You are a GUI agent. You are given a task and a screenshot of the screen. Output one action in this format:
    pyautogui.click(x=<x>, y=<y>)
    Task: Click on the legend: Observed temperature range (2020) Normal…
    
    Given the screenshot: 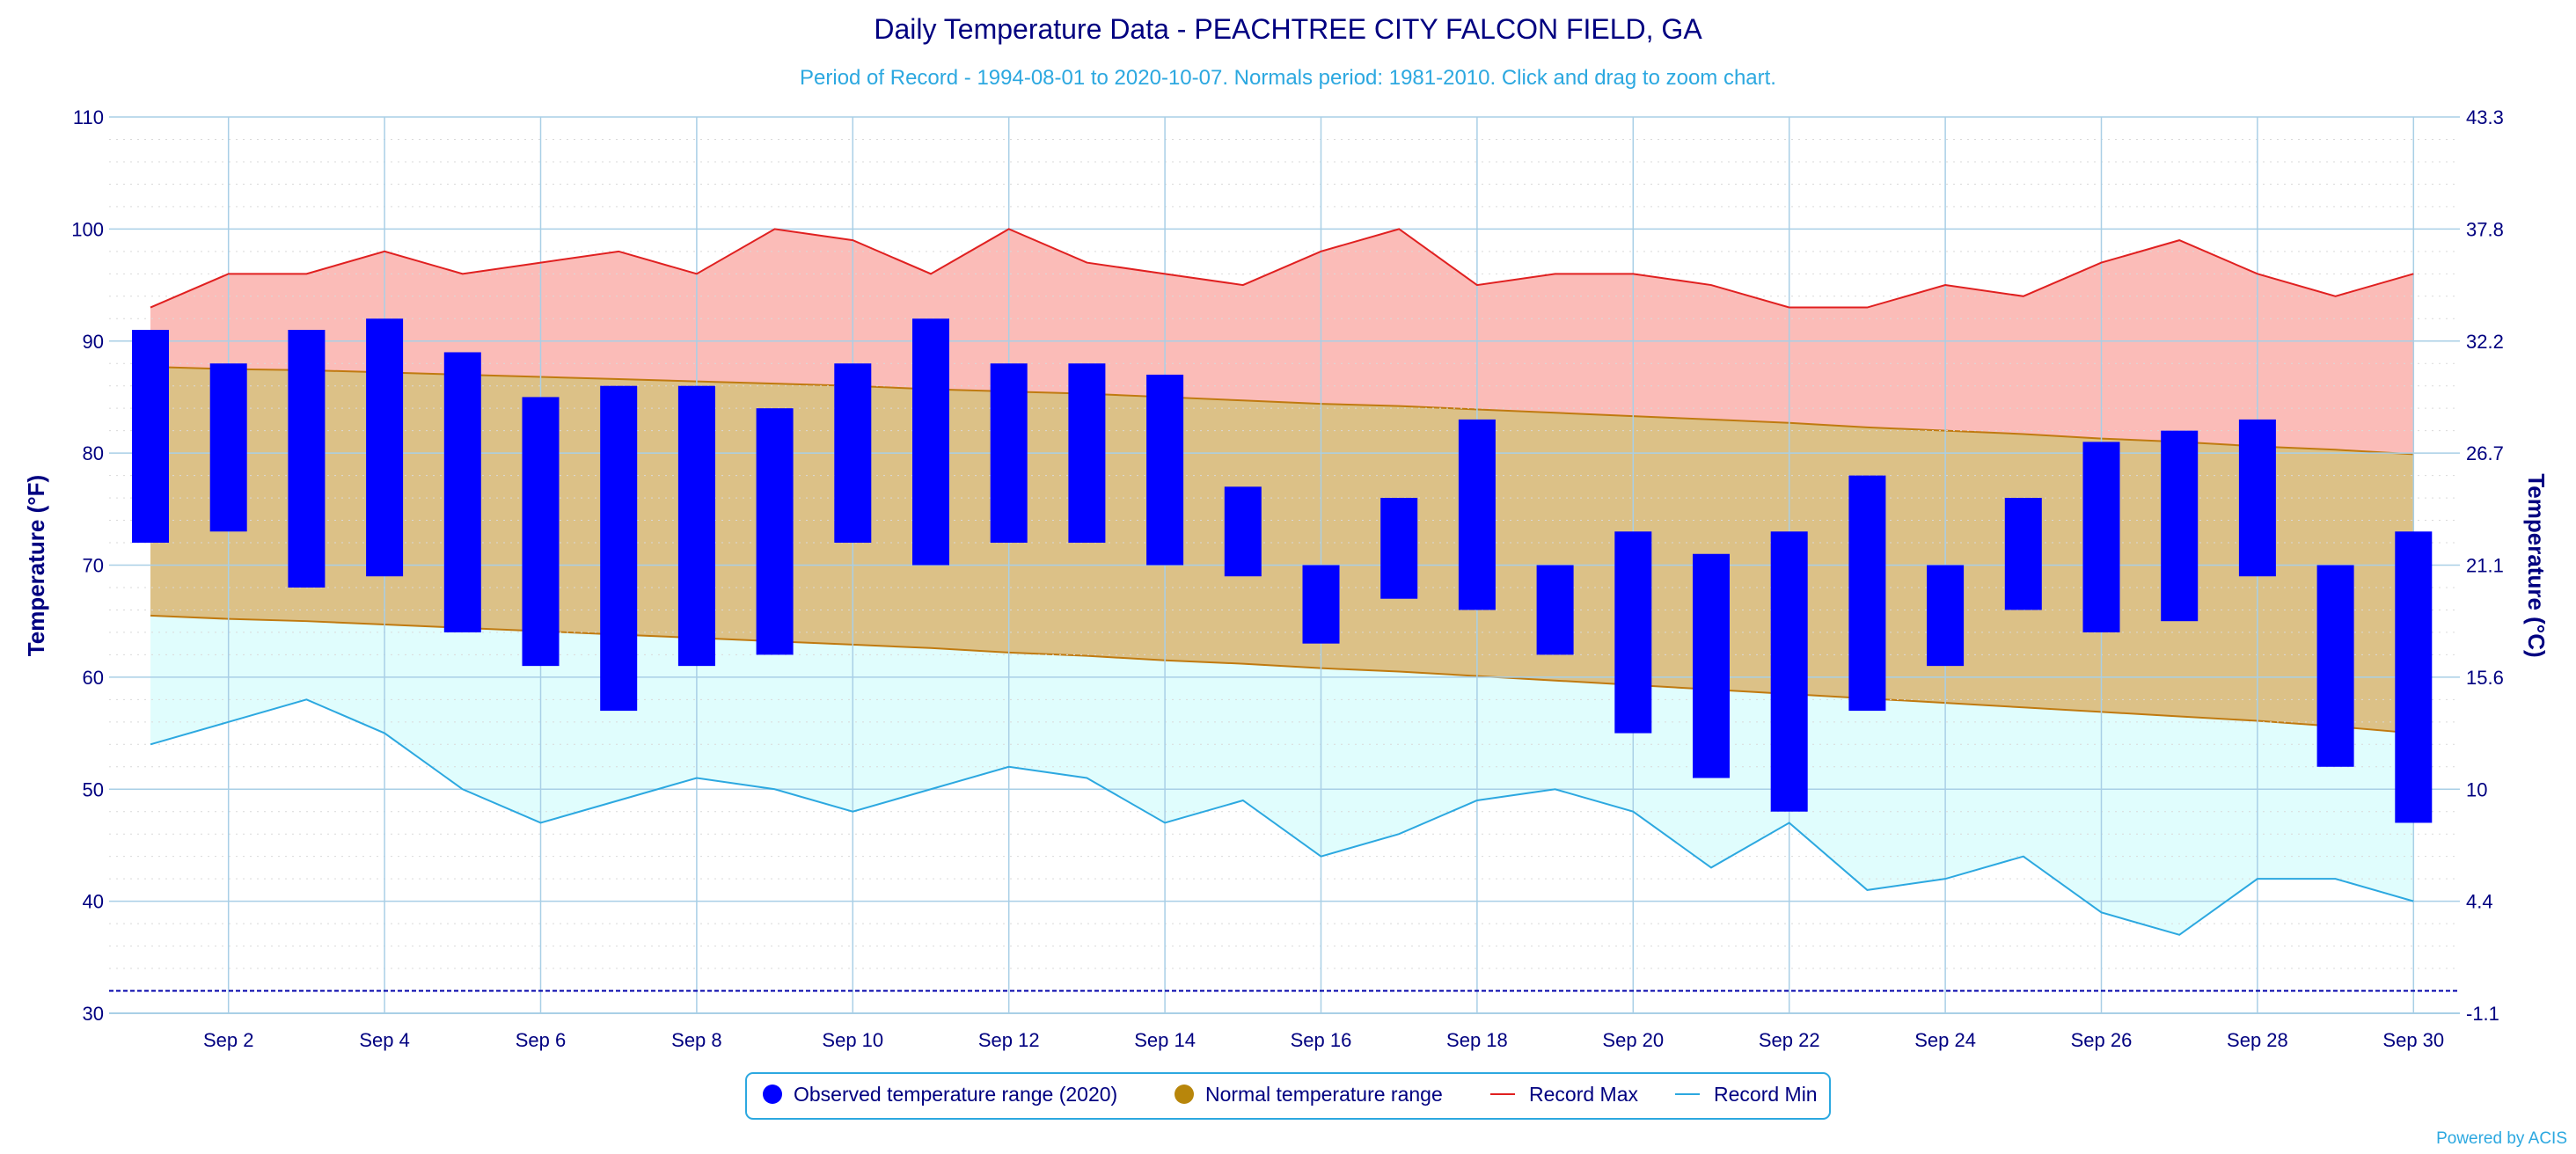 What is the action you would take?
    pyautogui.click(x=1288, y=1096)
    